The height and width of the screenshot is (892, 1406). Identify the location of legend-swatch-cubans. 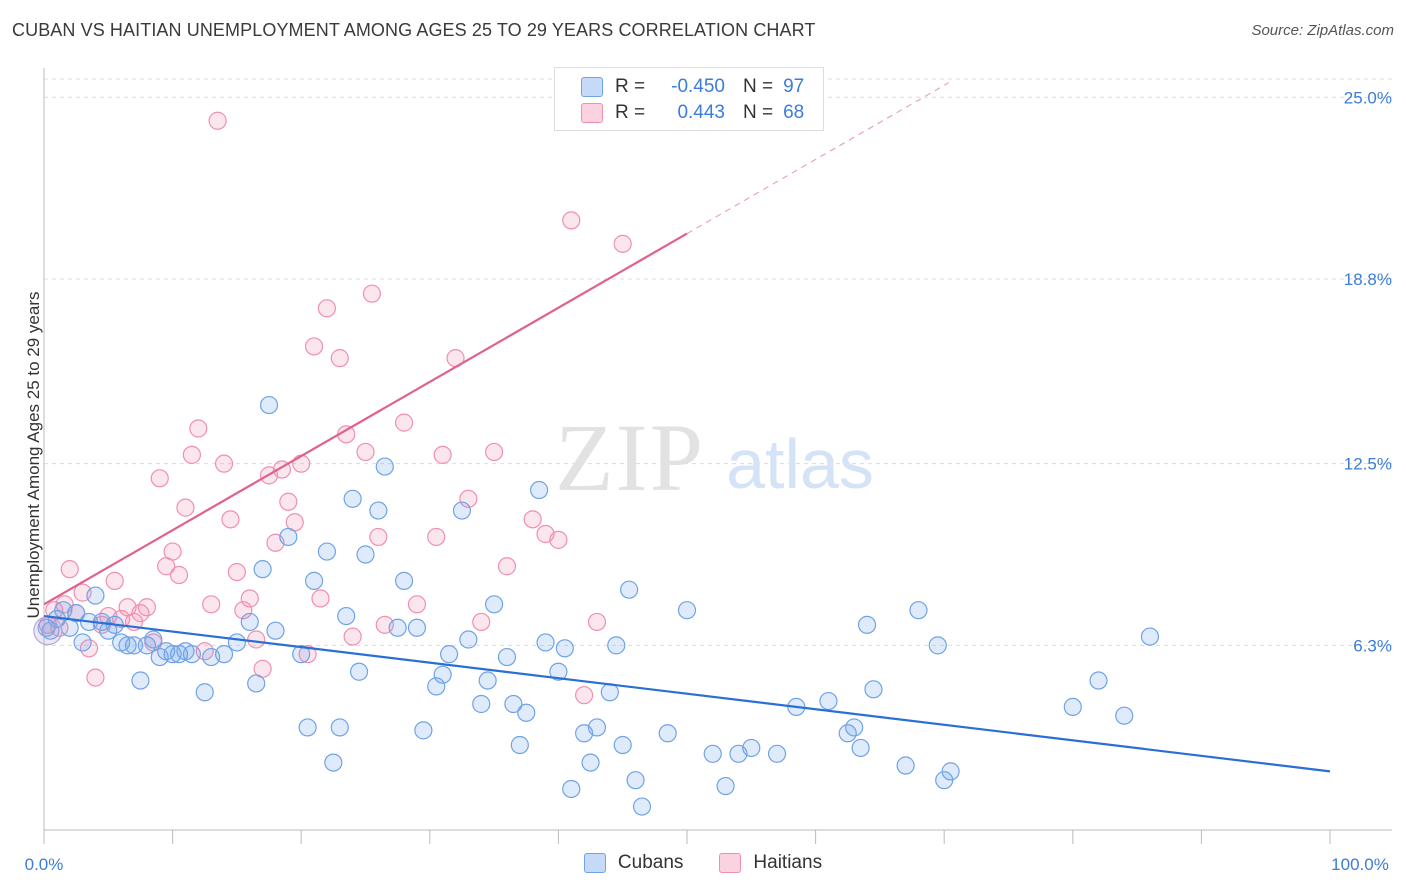
(592, 87).